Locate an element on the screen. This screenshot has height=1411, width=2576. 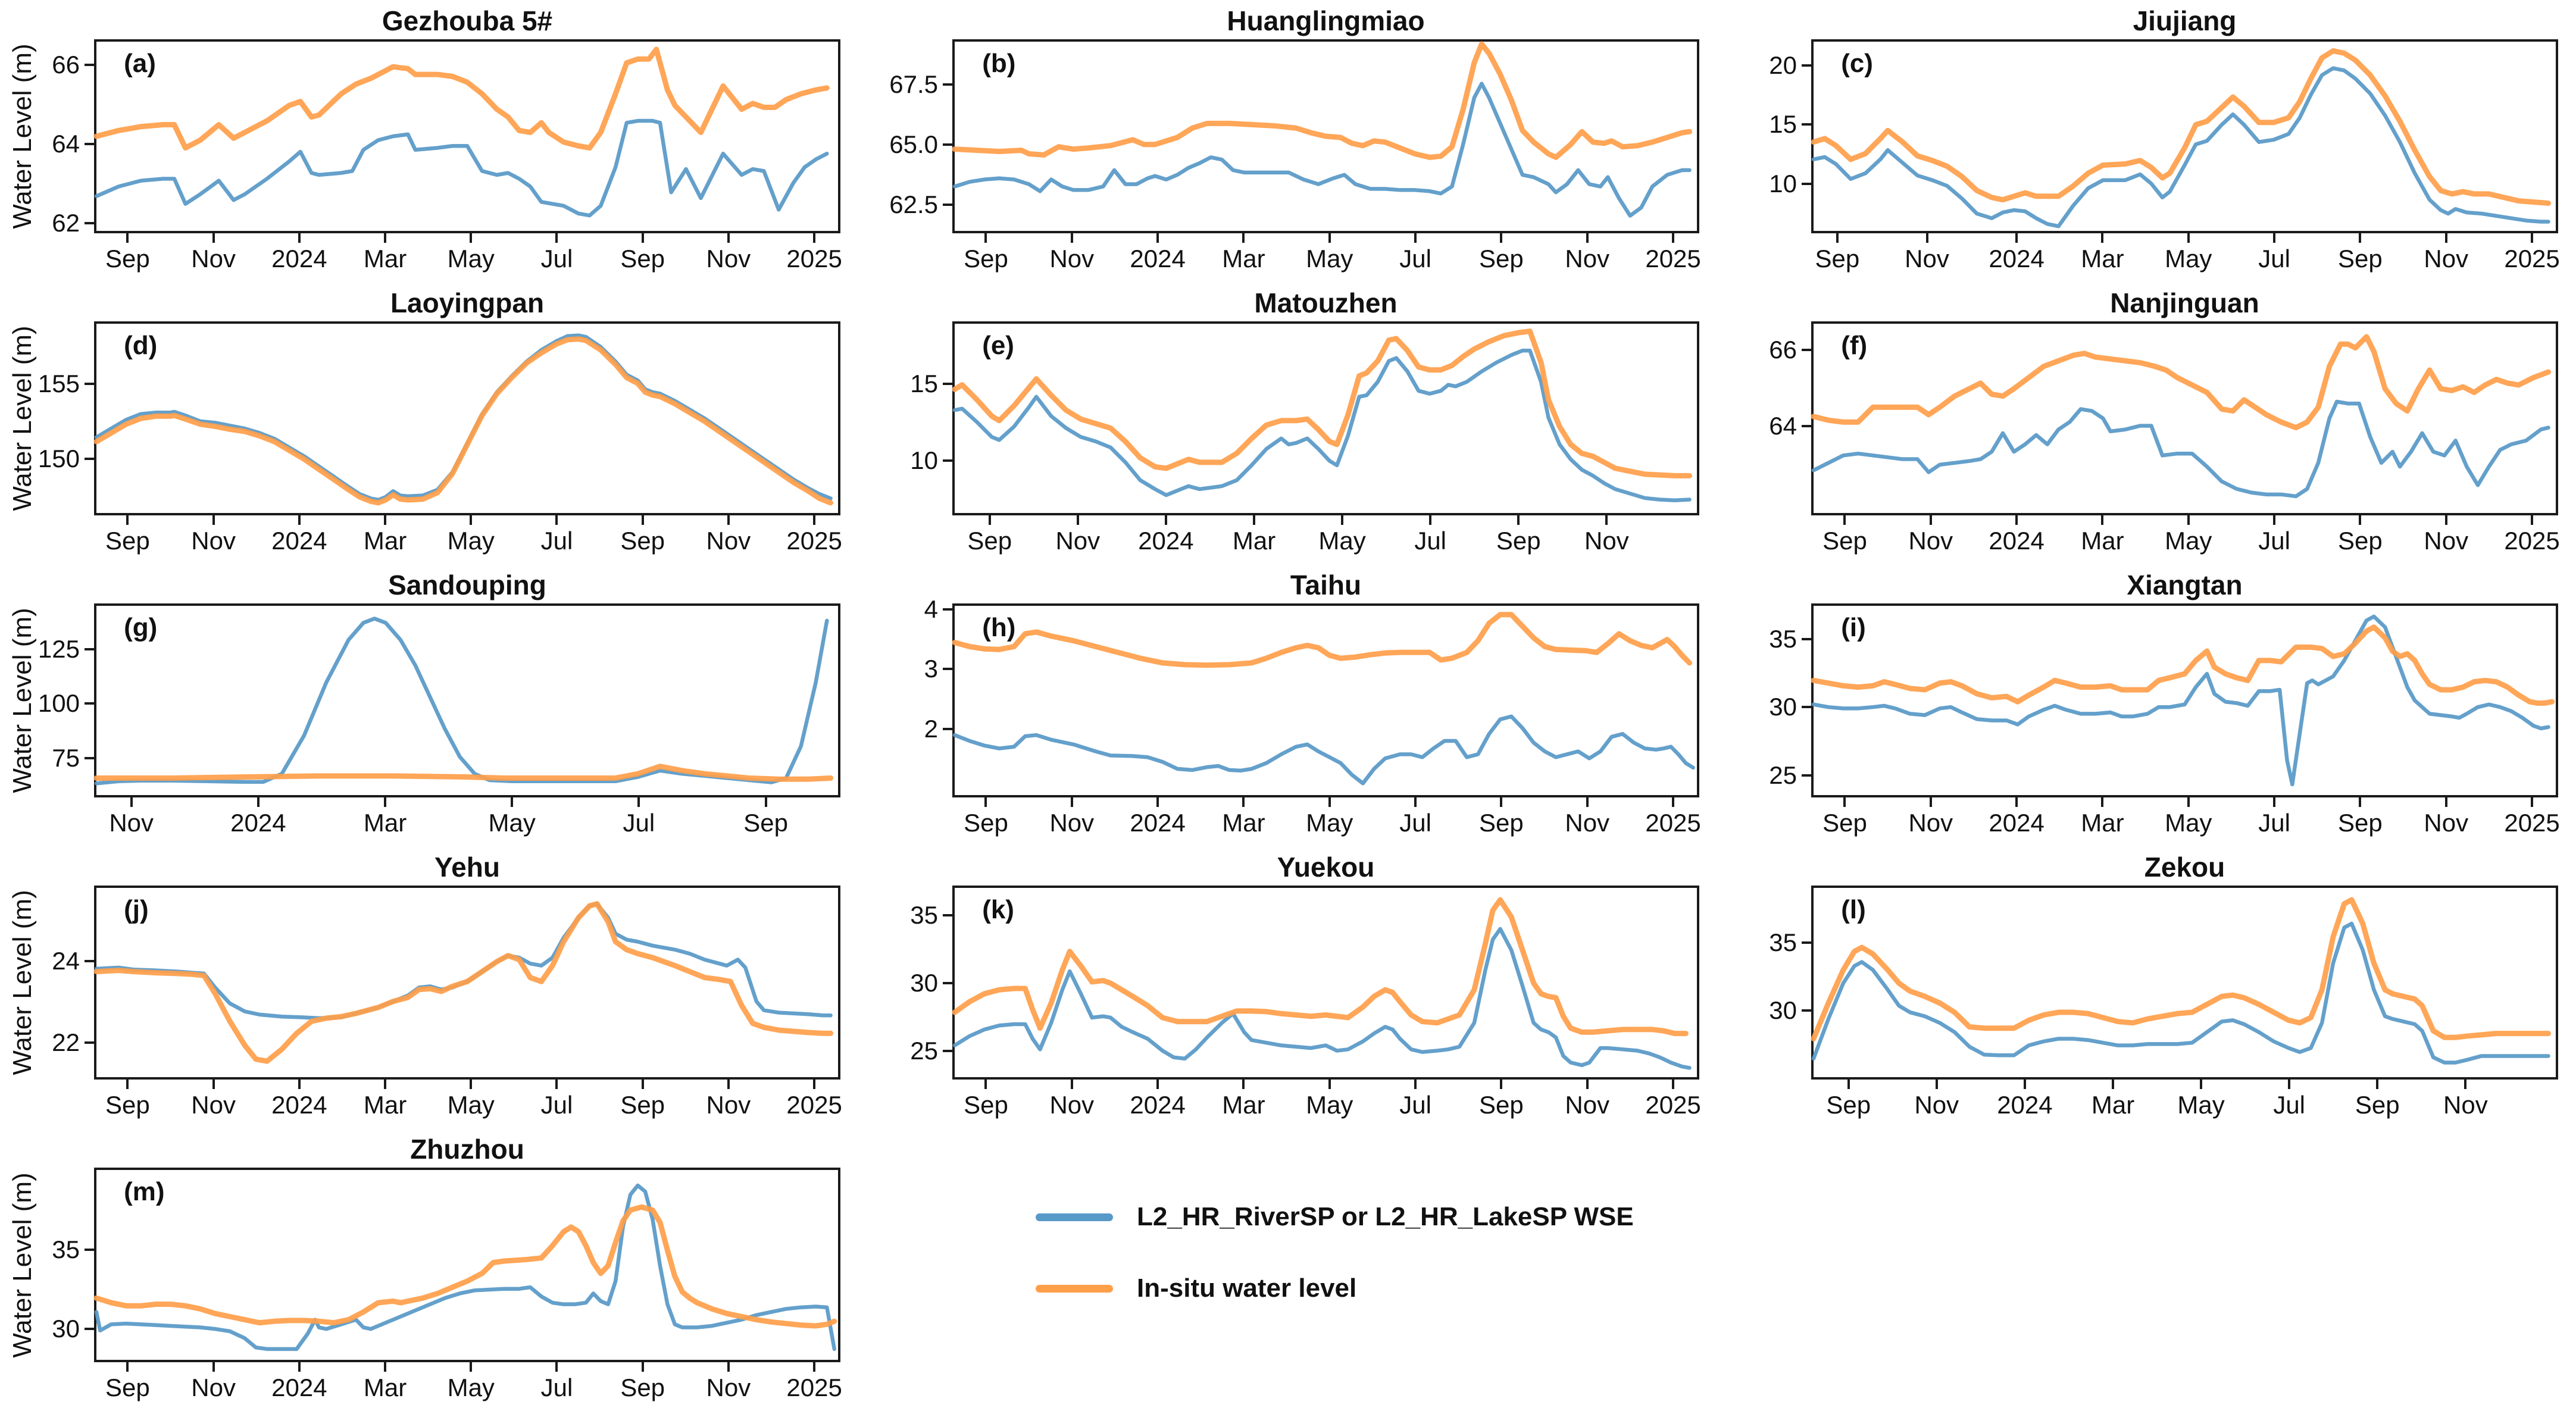
panel-letter: (i) is located at coordinates (1853, 628).